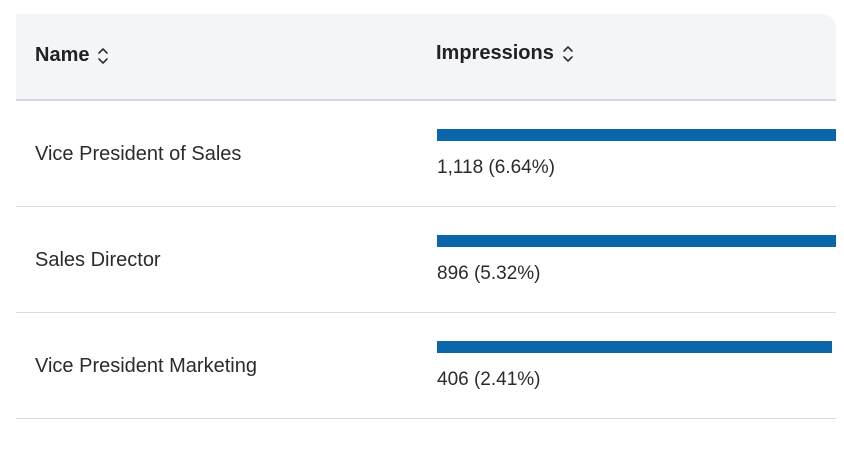 The image size is (844, 454). What do you see at coordinates (496, 167) in the screenshot?
I see `row-impressions-value: 1,118 (6.64%)` at bounding box center [496, 167].